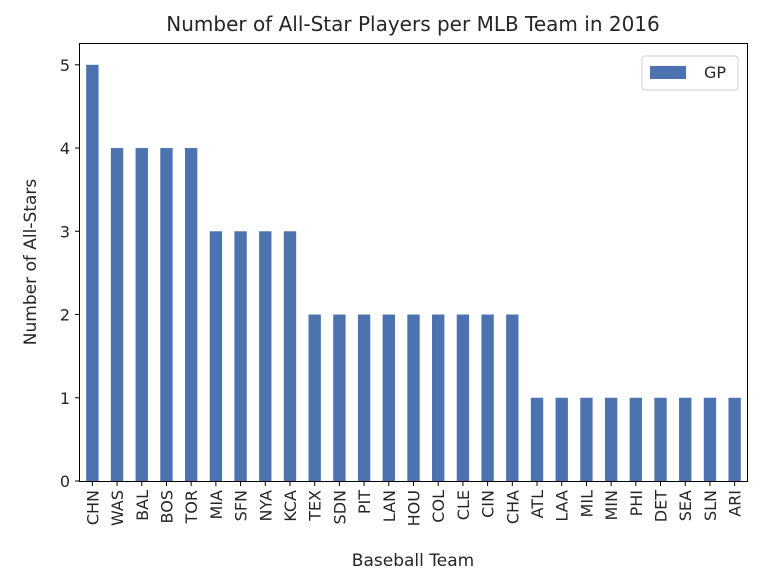 This screenshot has width=768, height=586. What do you see at coordinates (487, 397) in the screenshot?
I see `bar-cin` at bounding box center [487, 397].